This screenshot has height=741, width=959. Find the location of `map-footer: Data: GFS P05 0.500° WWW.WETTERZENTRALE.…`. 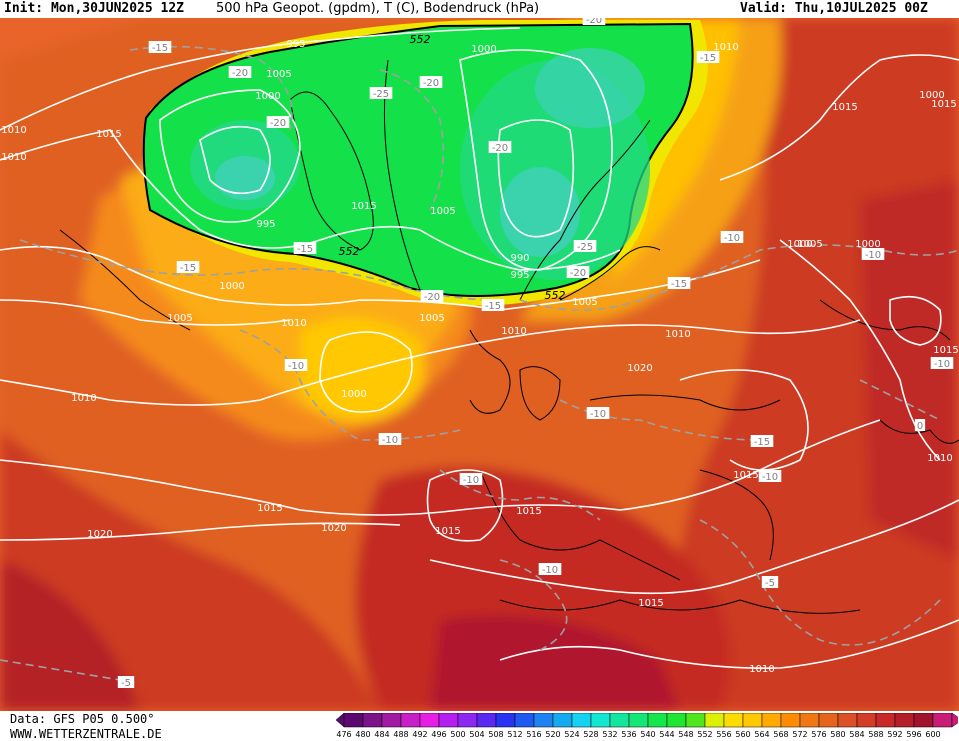

map-footer: Data: GFS P05 0.500° WWW.WETTERZENTRALE.… is located at coordinates (479, 726).